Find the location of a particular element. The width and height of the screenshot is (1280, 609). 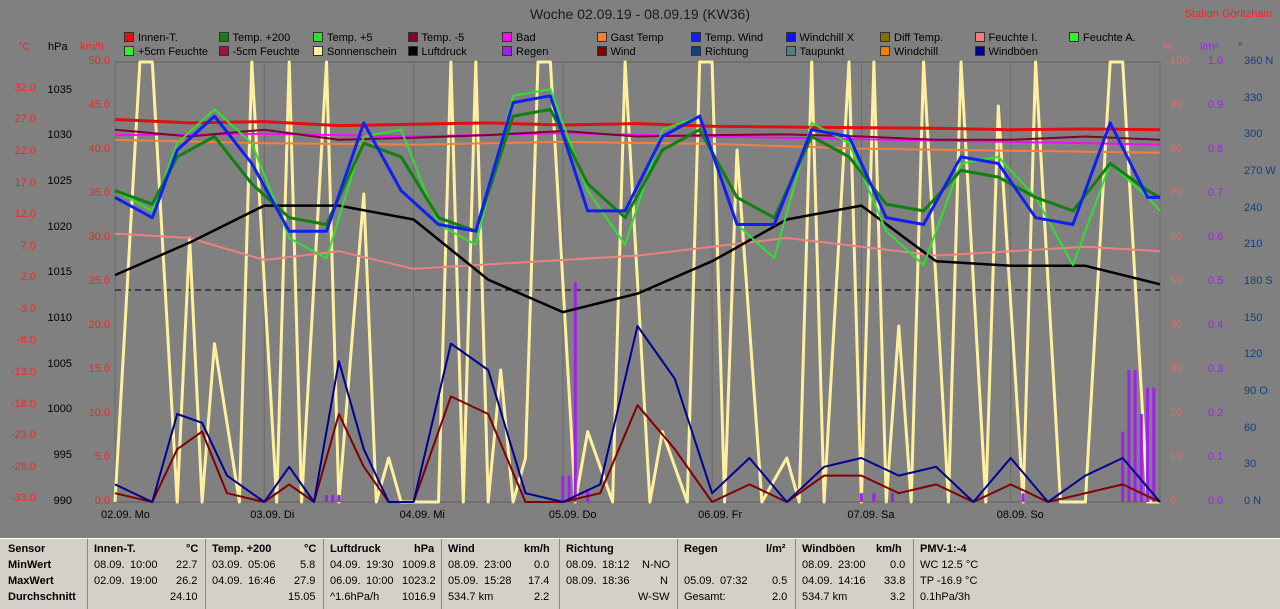

kmh-tick: 15.0 is located at coordinates (99, 369).